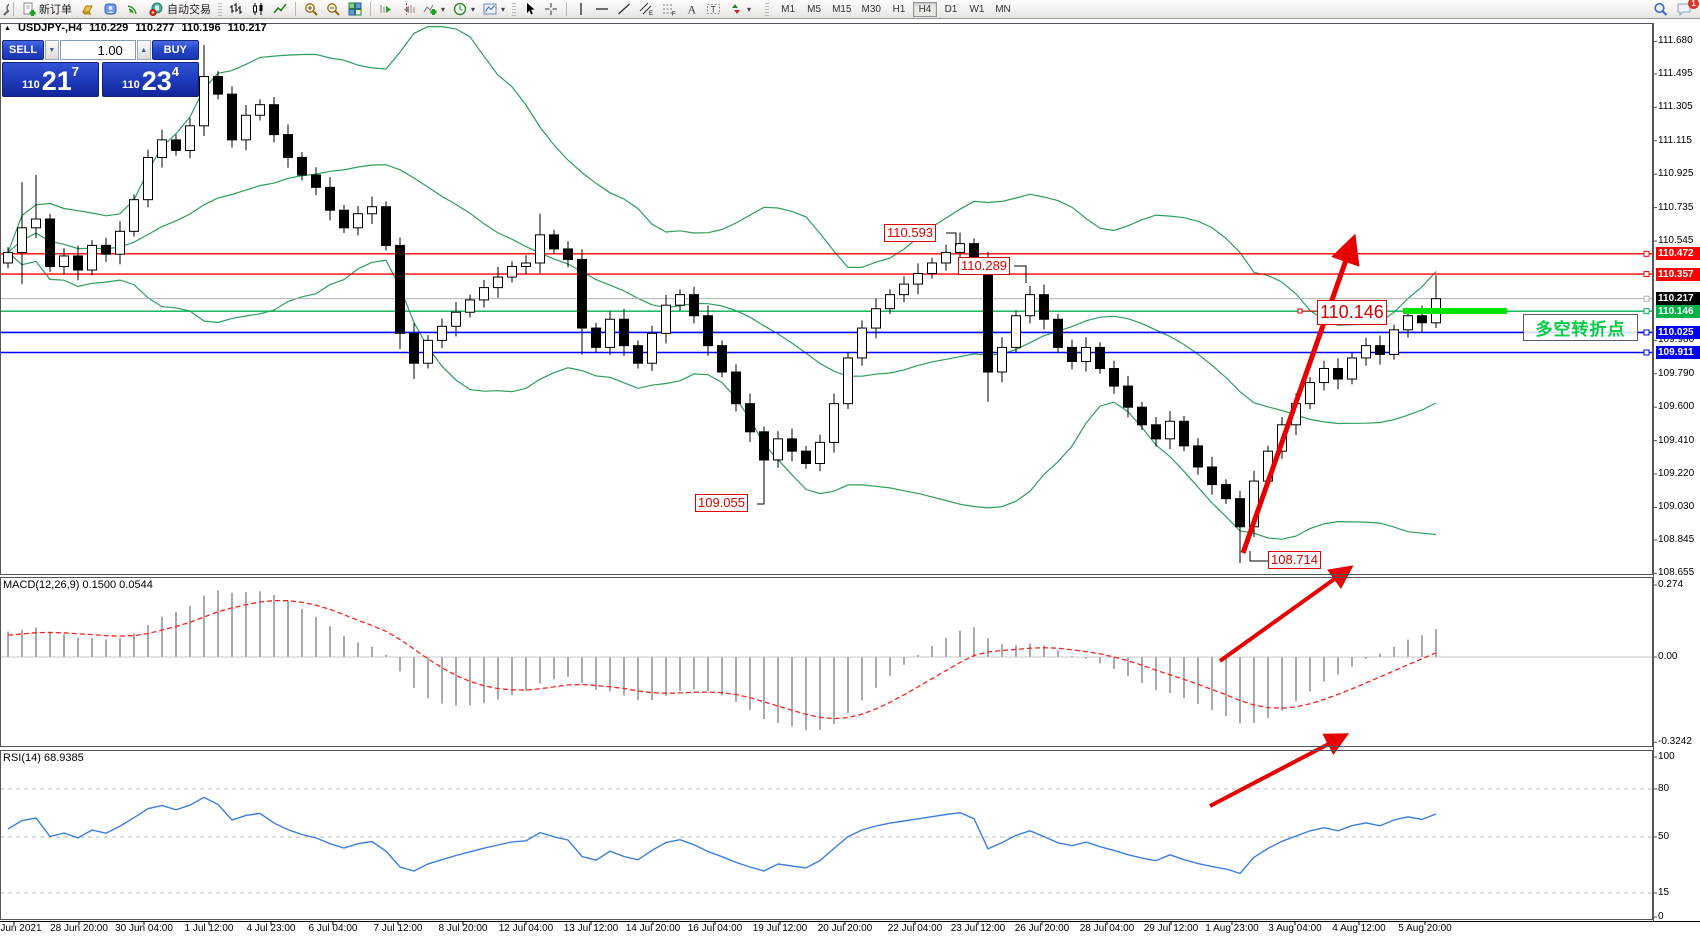  Describe the element at coordinates (50, 79) in the screenshot. I see `sell-price-button: 110 21 7` at that location.